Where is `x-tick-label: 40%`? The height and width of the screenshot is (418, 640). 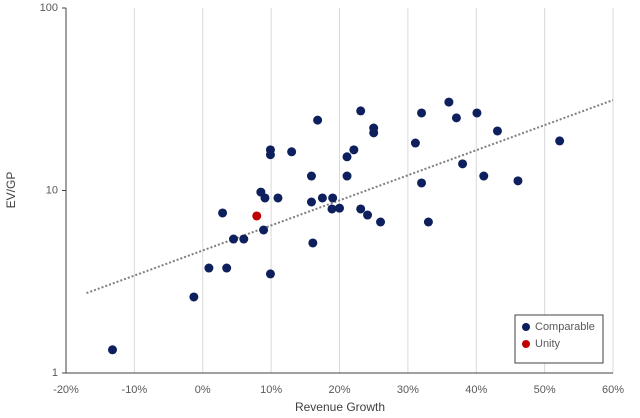 x-tick-label: 40% is located at coordinates (476, 390).